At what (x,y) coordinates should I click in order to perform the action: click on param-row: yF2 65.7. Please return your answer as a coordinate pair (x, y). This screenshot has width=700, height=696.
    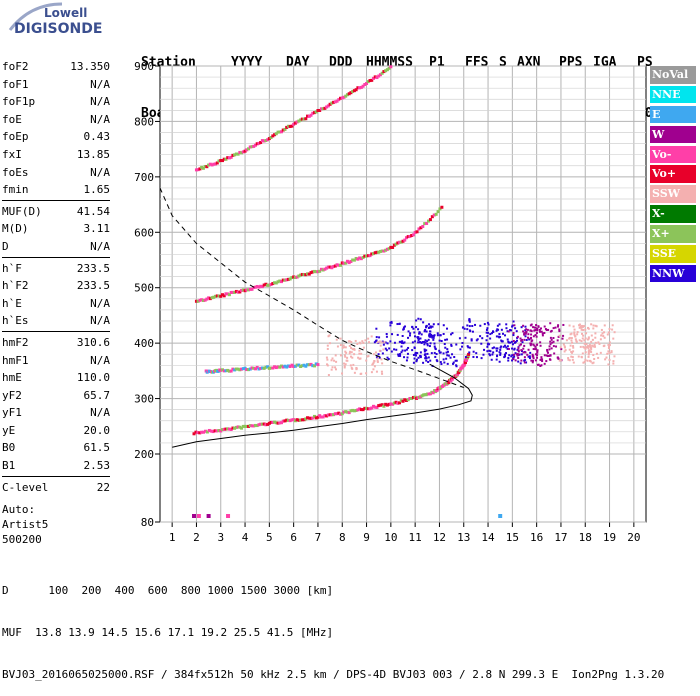
    Looking at the image, I should click on (56, 396).